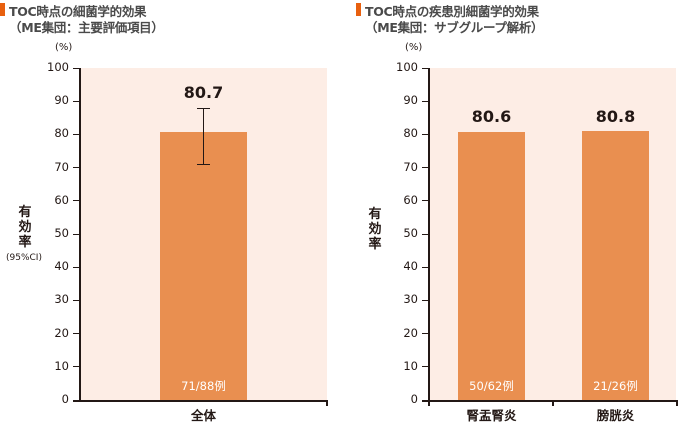 The width and height of the screenshot is (678, 424). Describe the element at coordinates (204, 136) in the screenshot. I see `error-bar` at that location.